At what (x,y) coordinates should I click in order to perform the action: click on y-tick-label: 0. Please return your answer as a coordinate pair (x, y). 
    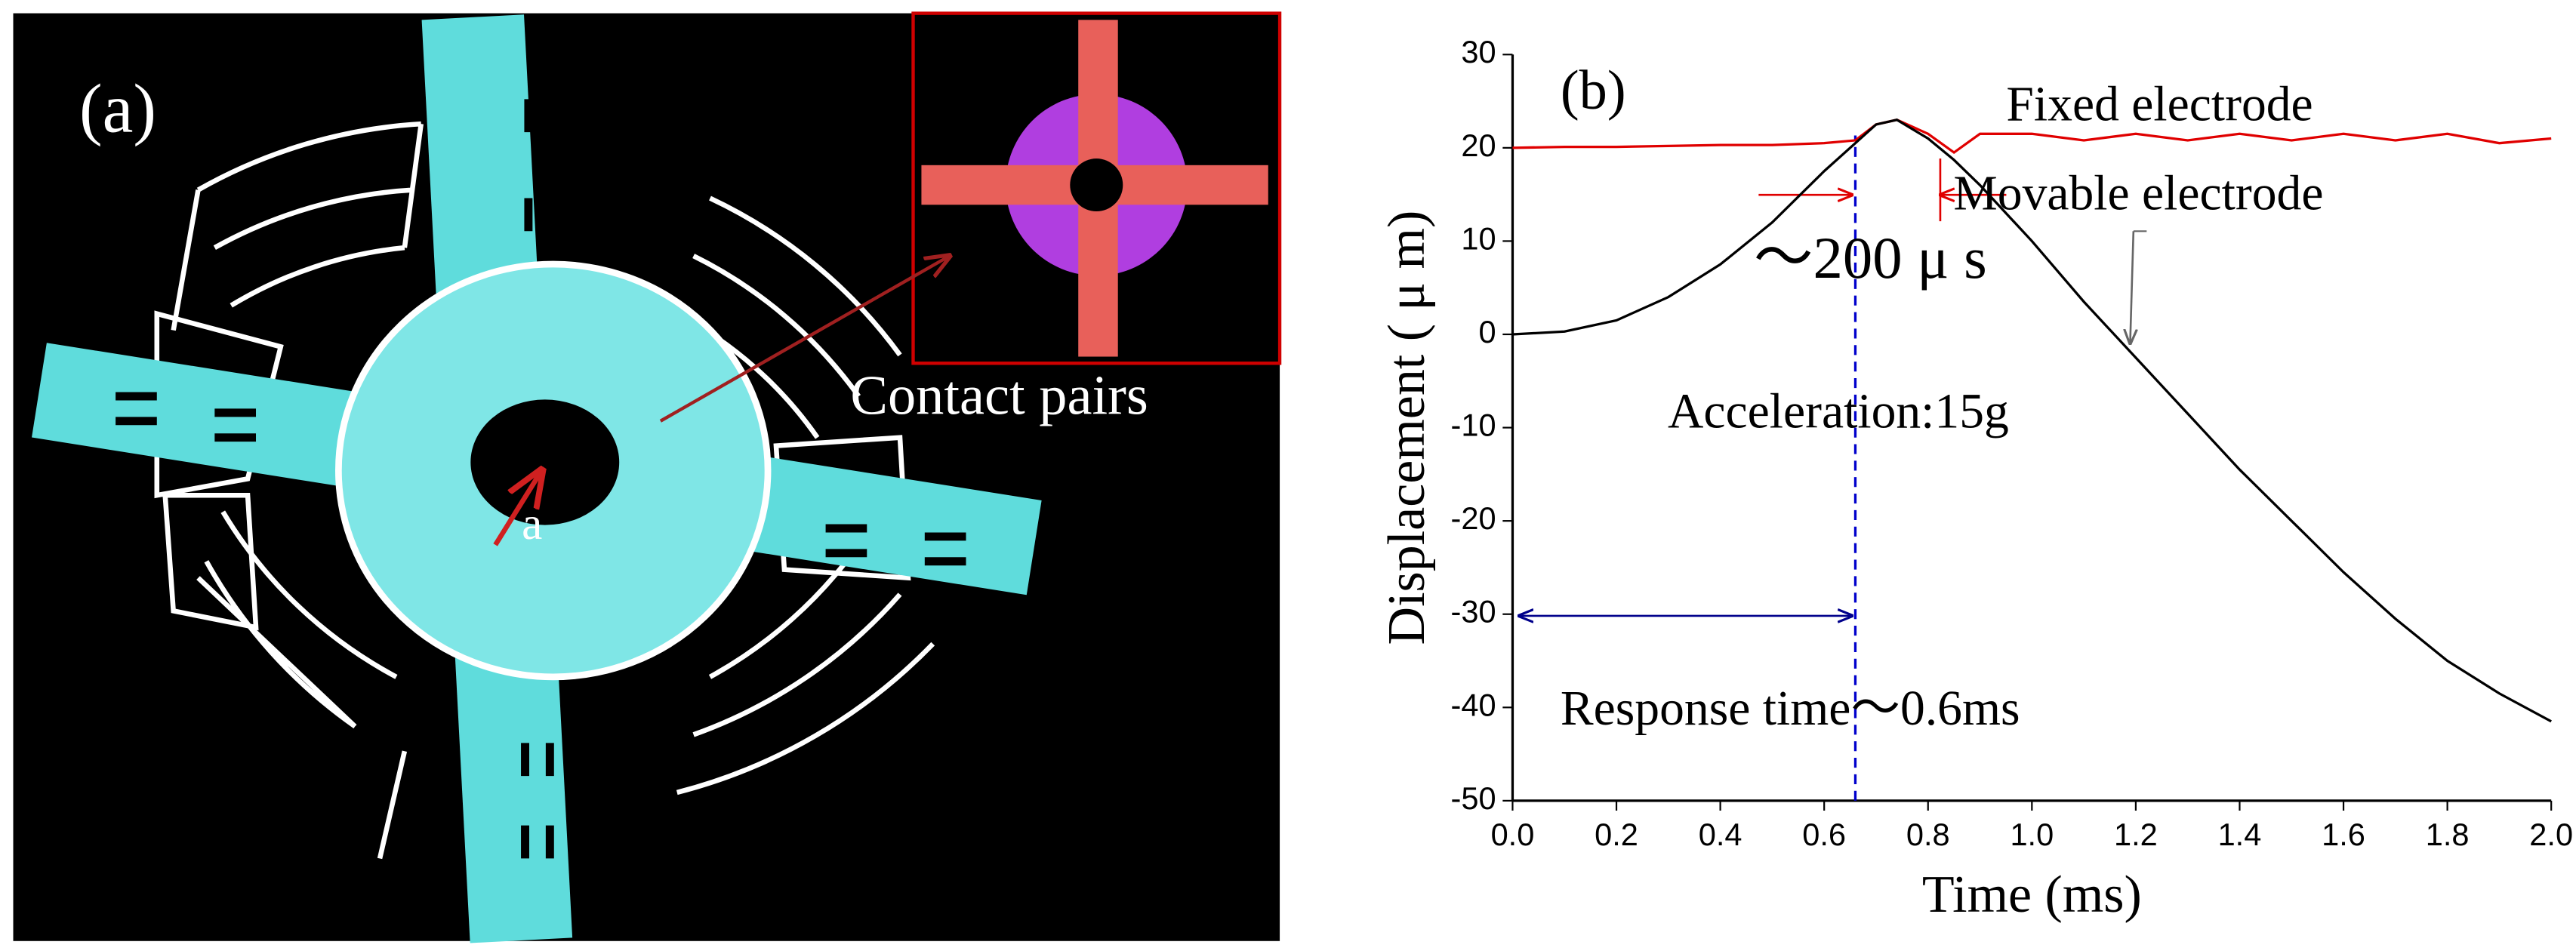
    Looking at the image, I should click on (1487, 331).